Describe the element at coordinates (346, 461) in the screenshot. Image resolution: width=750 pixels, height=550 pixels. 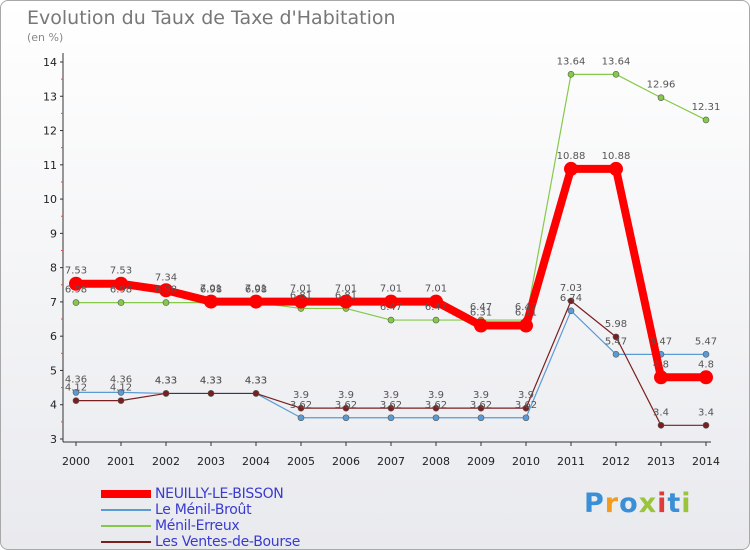
I see `x-tick-label: 2006` at that location.